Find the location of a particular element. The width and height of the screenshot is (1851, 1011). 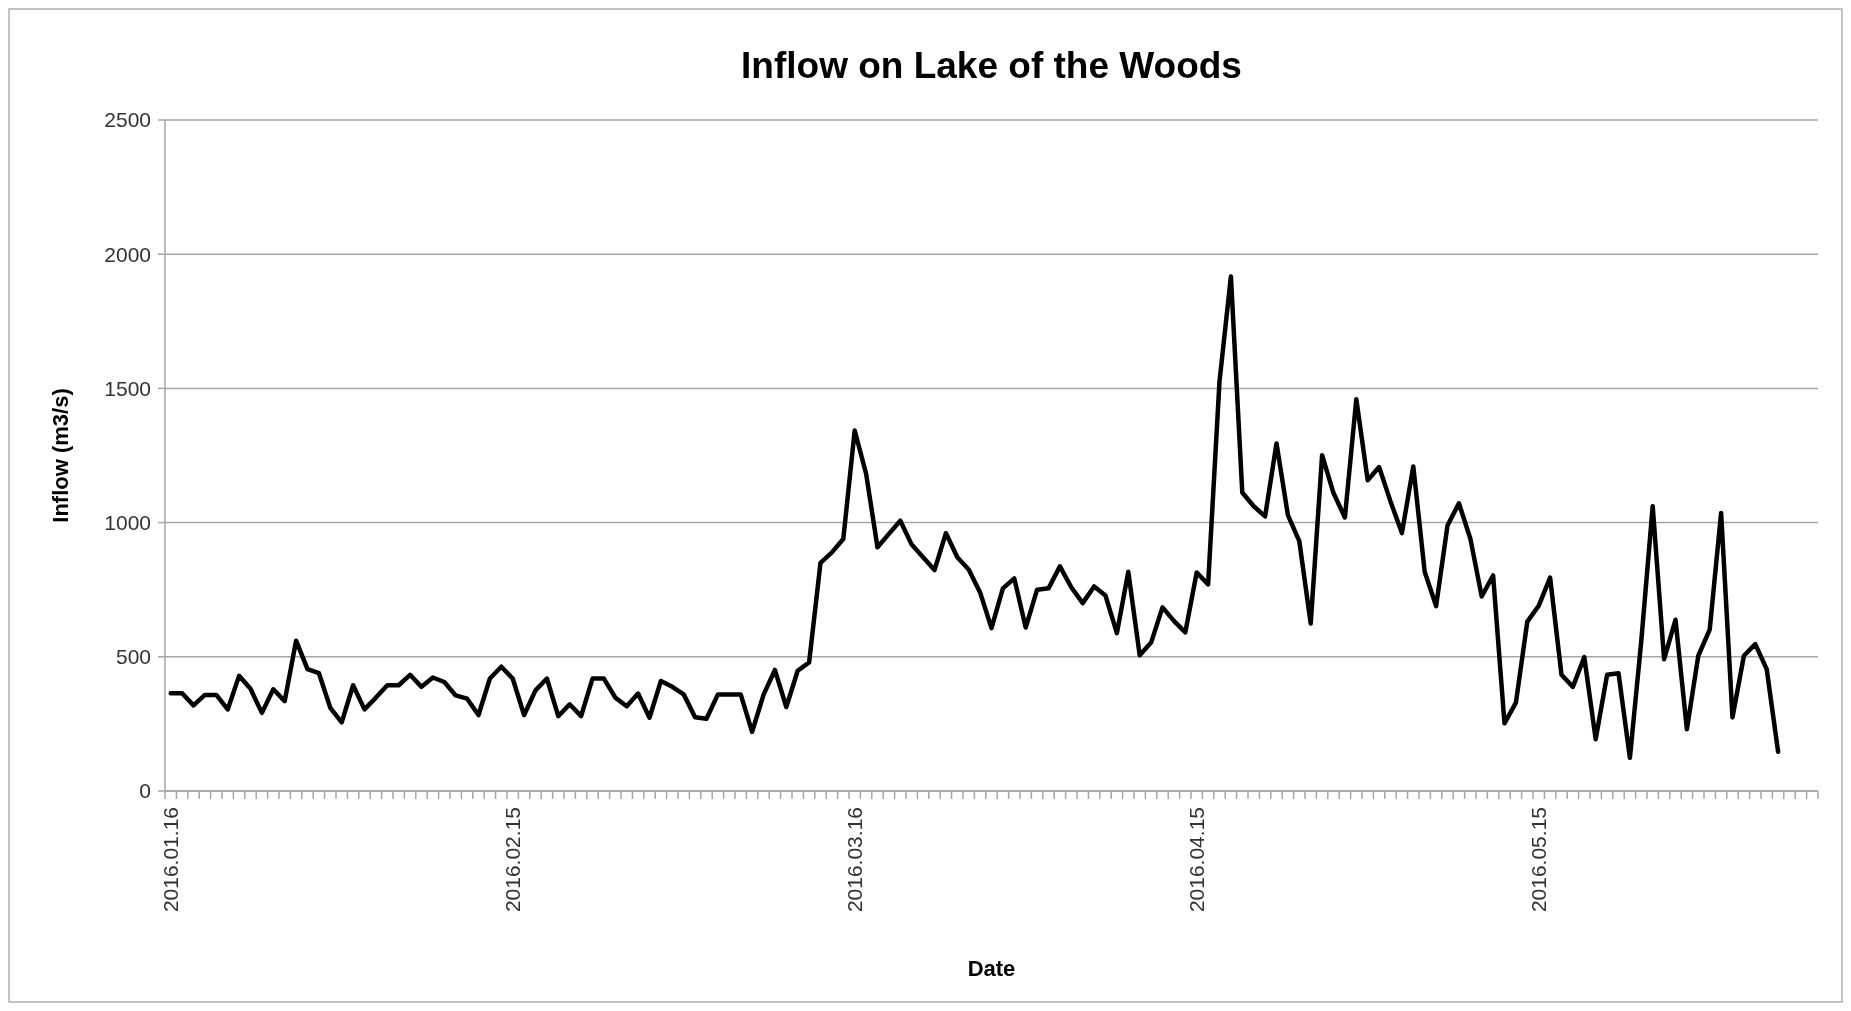

x-tick-label: 2016.02.15 is located at coordinates (513, 860).